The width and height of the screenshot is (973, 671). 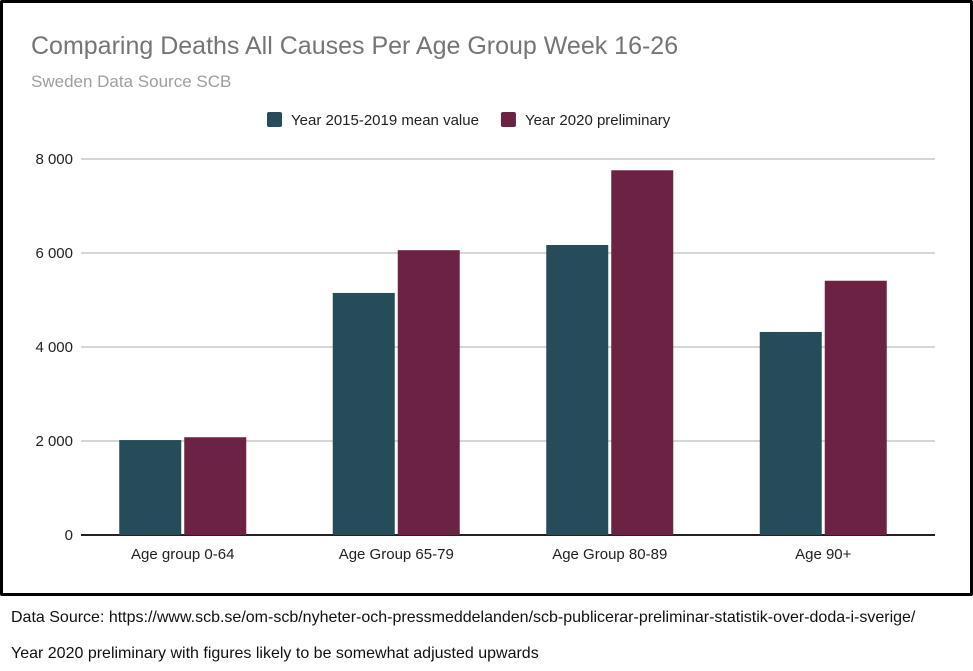 I want to click on y-tick-label-4000: 4 000, so click(x=54, y=347).